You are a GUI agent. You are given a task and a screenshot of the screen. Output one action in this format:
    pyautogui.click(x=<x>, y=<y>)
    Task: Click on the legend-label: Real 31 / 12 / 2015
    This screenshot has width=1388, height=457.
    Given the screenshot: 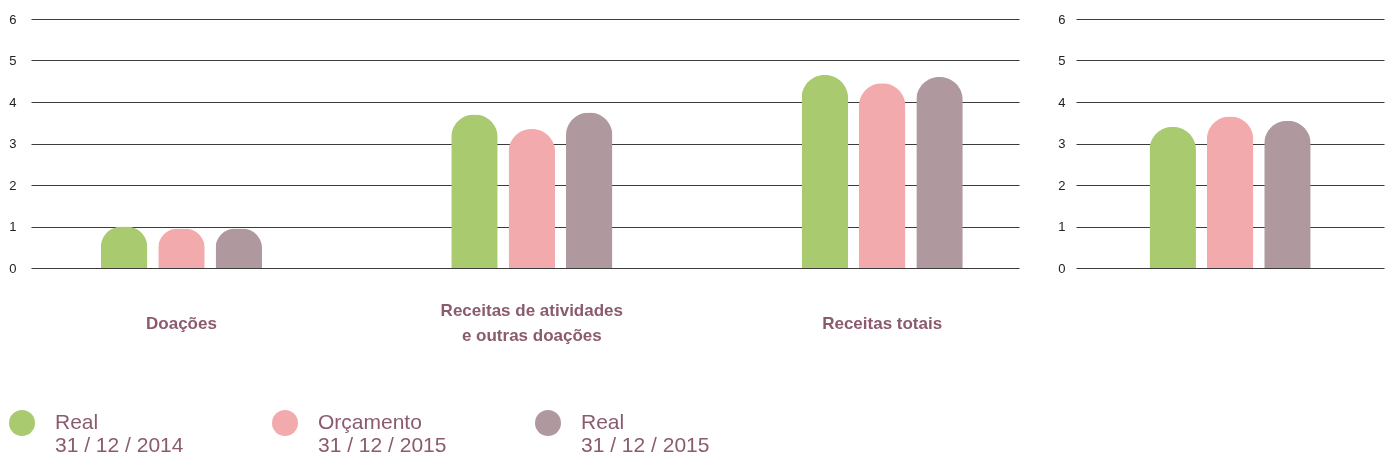 What is the action you would take?
    pyautogui.click(x=645, y=433)
    